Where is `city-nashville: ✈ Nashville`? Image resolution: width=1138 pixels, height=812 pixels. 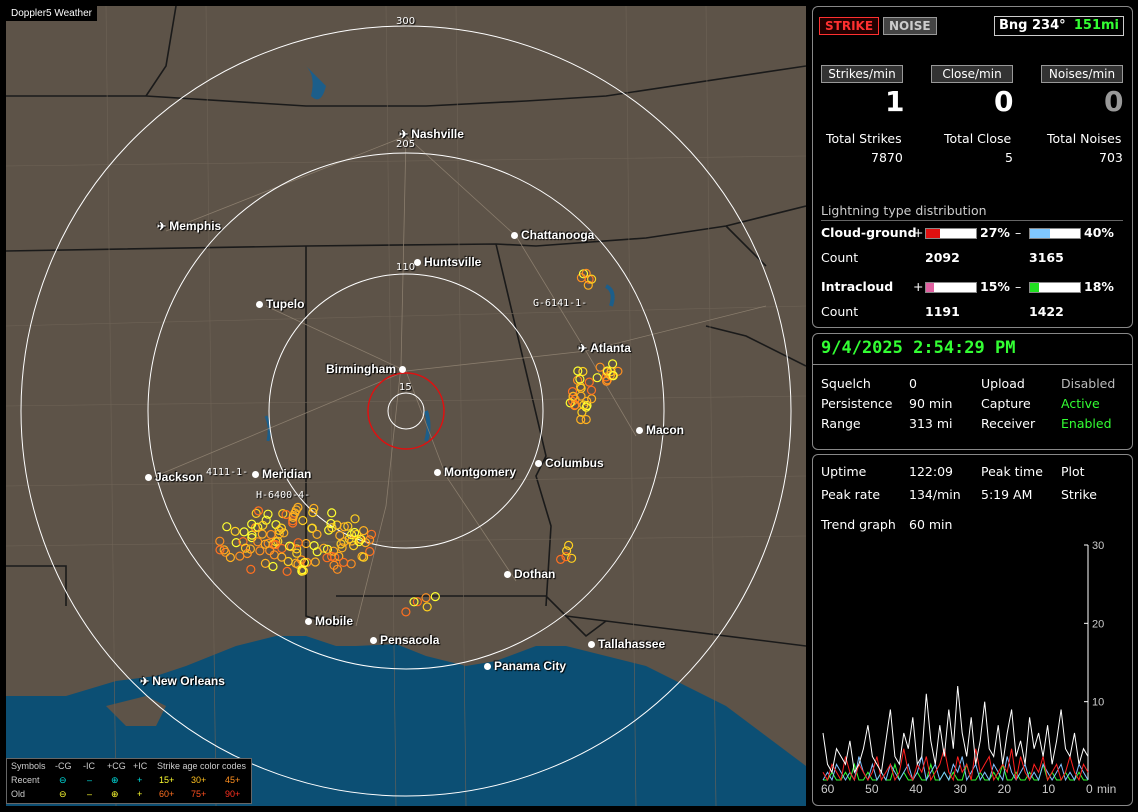
city-nashville: ✈ Nashville is located at coordinates (431, 134).